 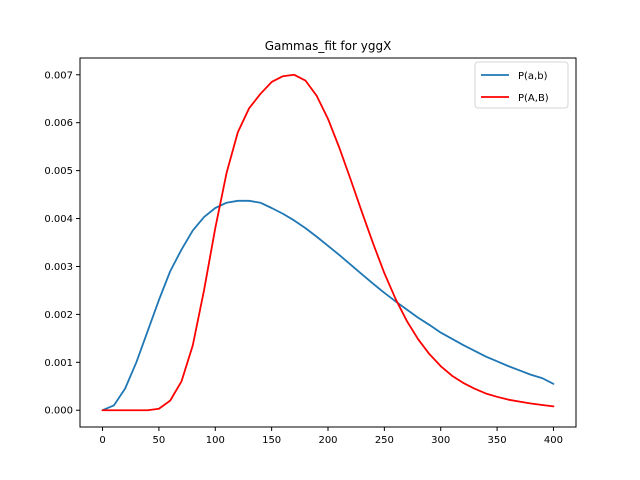 What do you see at coordinates (328, 46) in the screenshot?
I see `chart-title: Gammas_fit for yggX` at bounding box center [328, 46].